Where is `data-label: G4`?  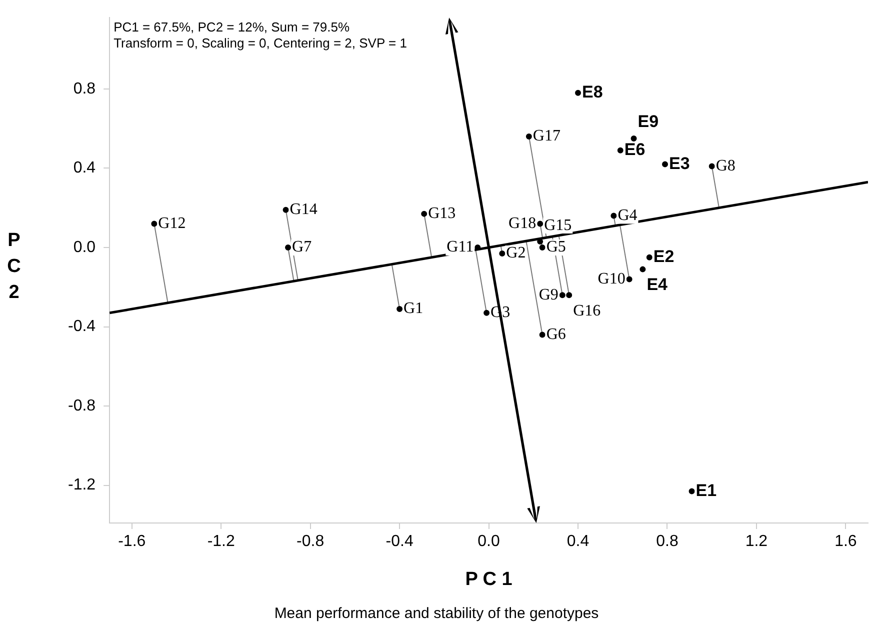
data-label: G4 is located at coordinates (628, 215).